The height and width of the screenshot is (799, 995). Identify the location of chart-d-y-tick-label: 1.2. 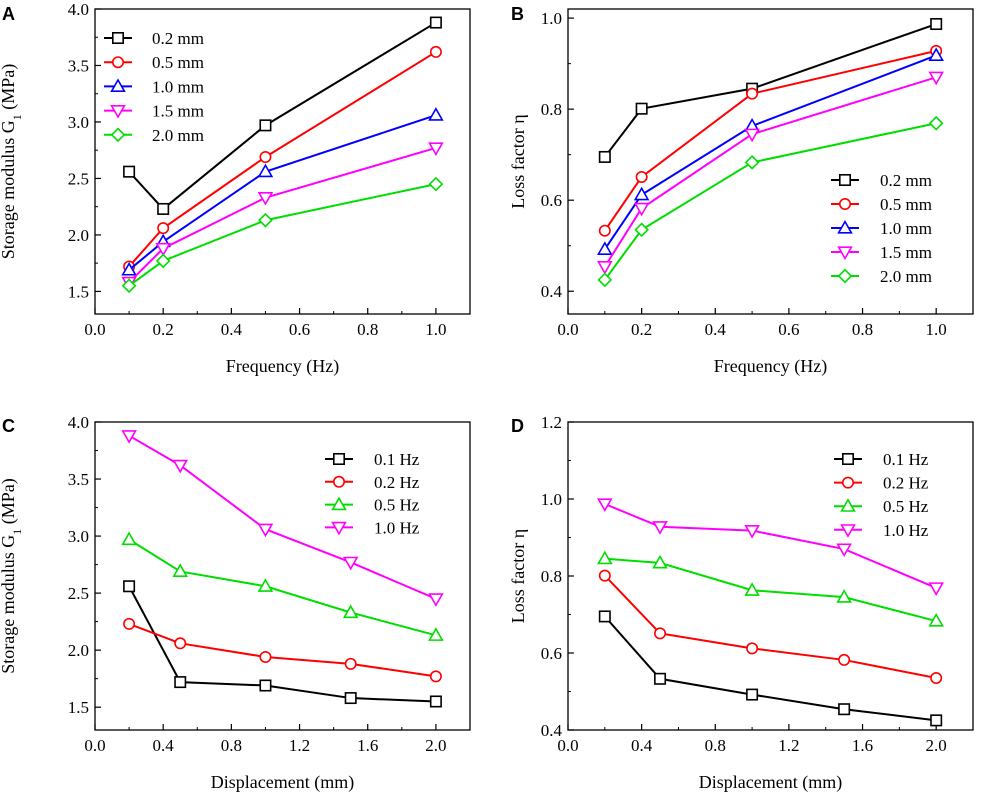
(551, 422).